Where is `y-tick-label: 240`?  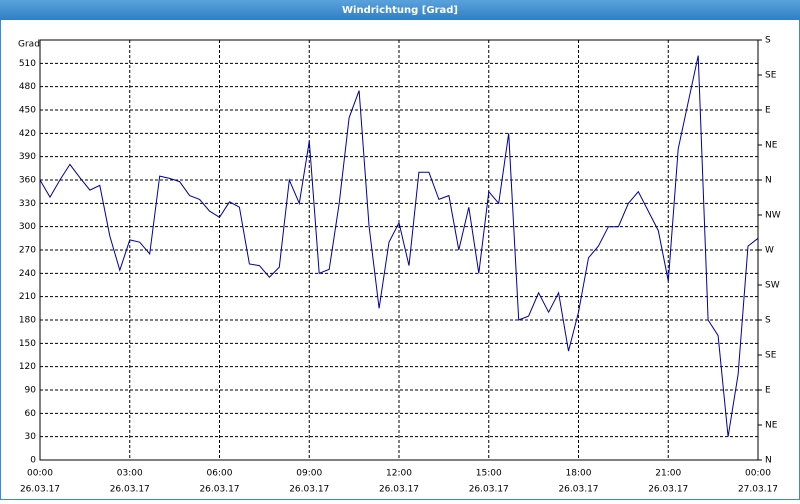 y-tick-label: 240 is located at coordinates (27, 274).